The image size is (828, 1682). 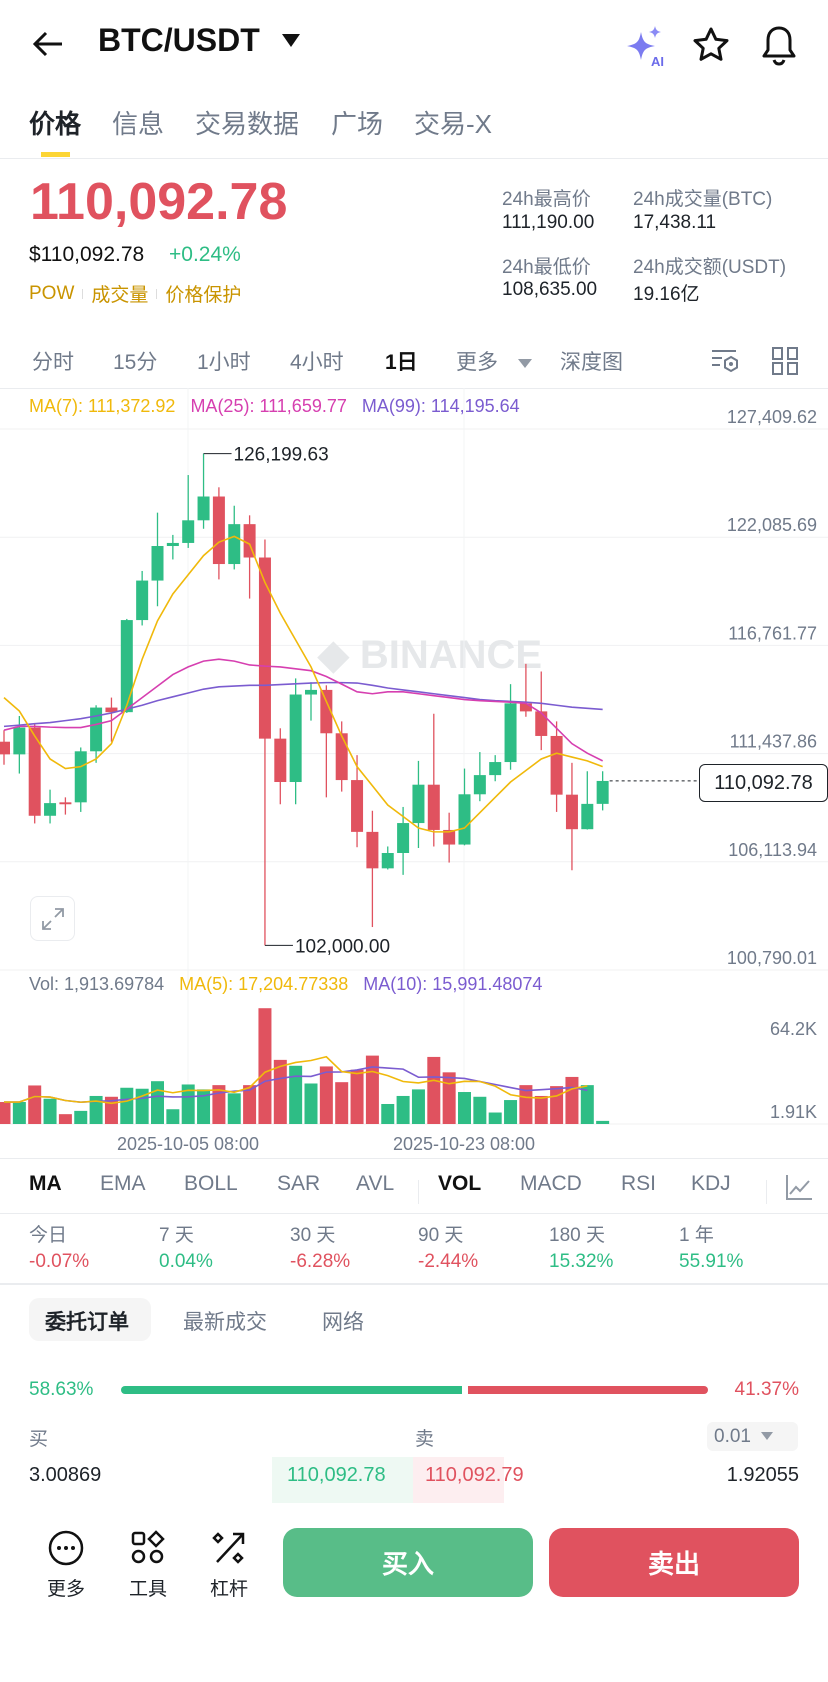 What do you see at coordinates (375, 1183) in the screenshot?
I see `indicator-avl: AVL` at bounding box center [375, 1183].